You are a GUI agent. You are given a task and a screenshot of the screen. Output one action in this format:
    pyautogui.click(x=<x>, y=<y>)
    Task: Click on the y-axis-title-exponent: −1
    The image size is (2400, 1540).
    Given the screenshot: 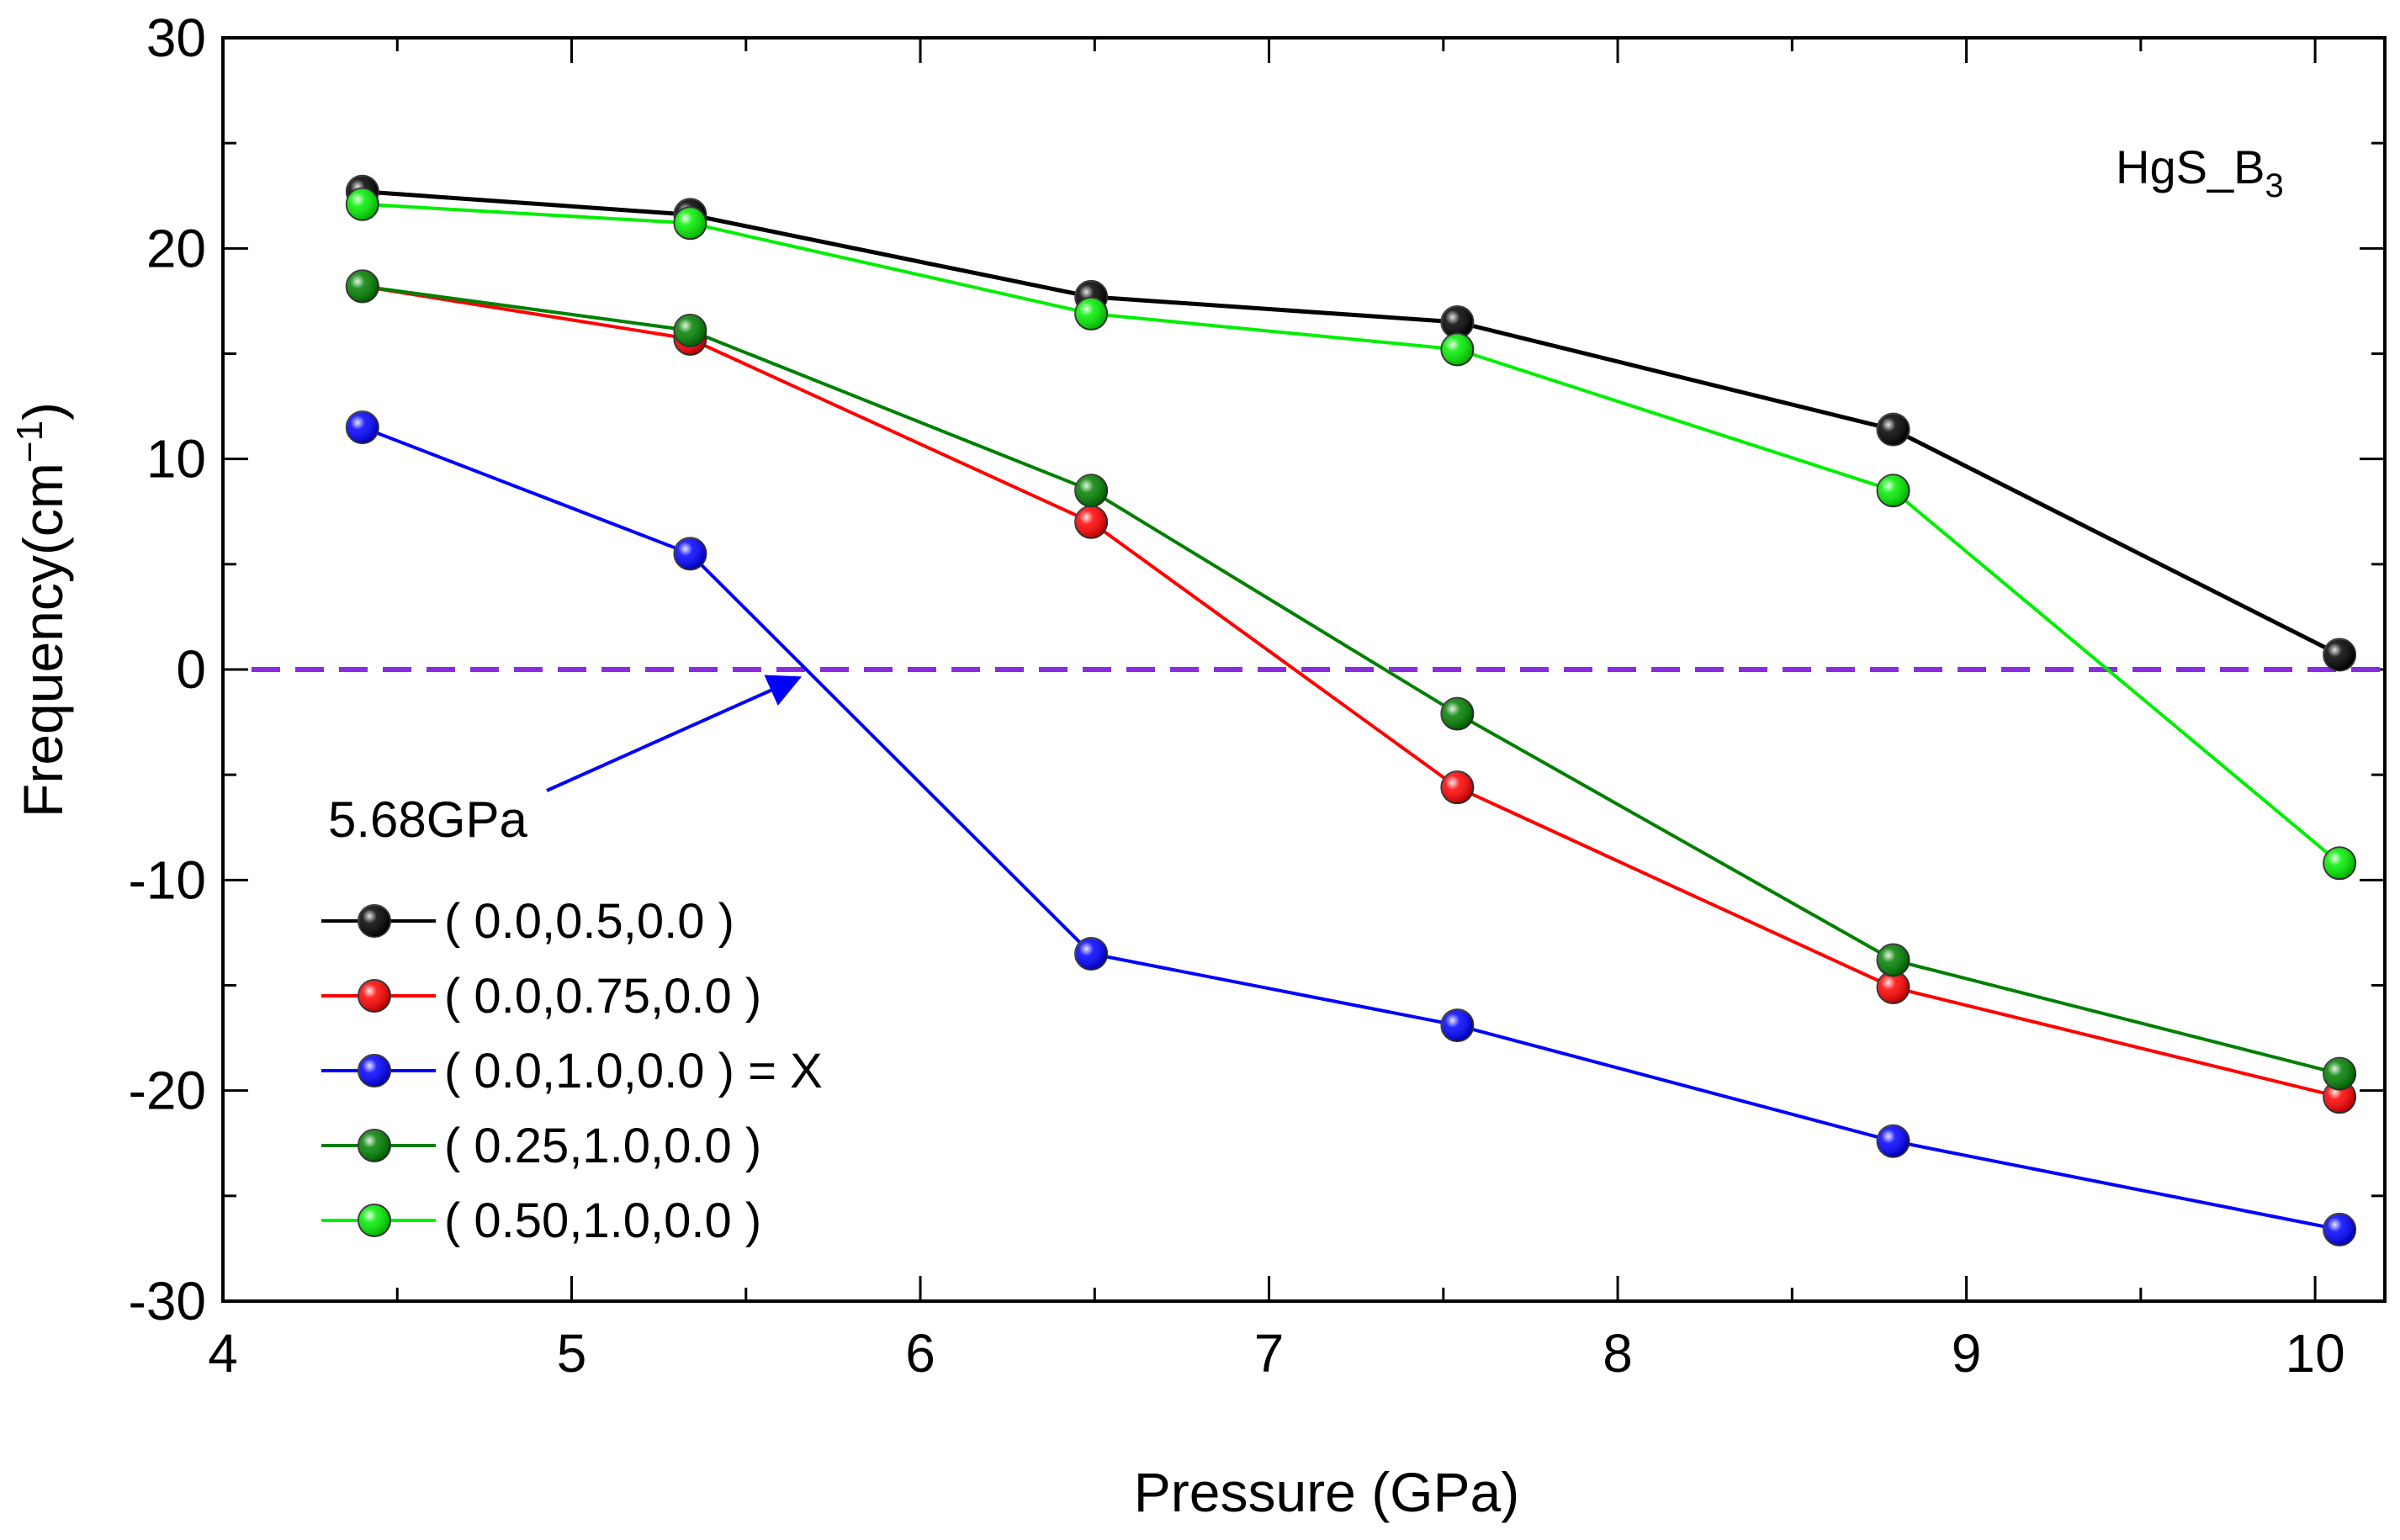 What is the action you would take?
    pyautogui.click(x=29, y=442)
    